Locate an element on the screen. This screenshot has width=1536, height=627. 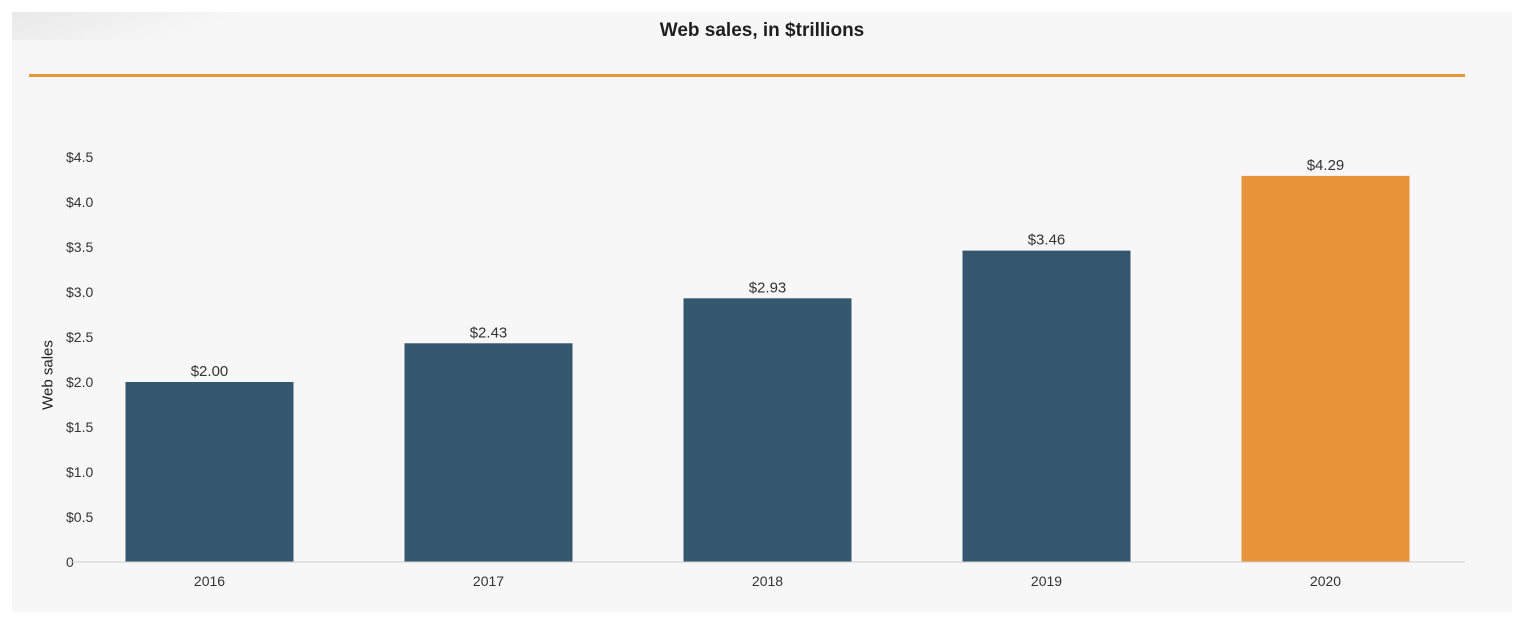
data-label-2018: $2.93 is located at coordinates (768, 287).